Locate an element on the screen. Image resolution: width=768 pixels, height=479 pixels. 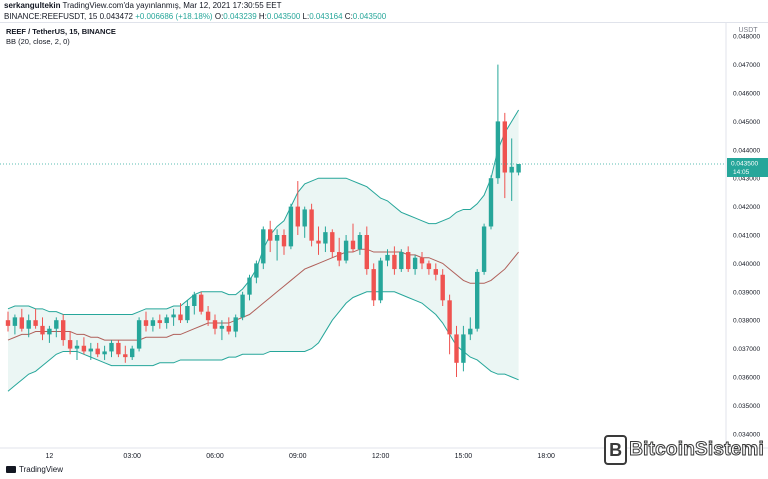
x-tick-label: 09:00 is located at coordinates (298, 456).